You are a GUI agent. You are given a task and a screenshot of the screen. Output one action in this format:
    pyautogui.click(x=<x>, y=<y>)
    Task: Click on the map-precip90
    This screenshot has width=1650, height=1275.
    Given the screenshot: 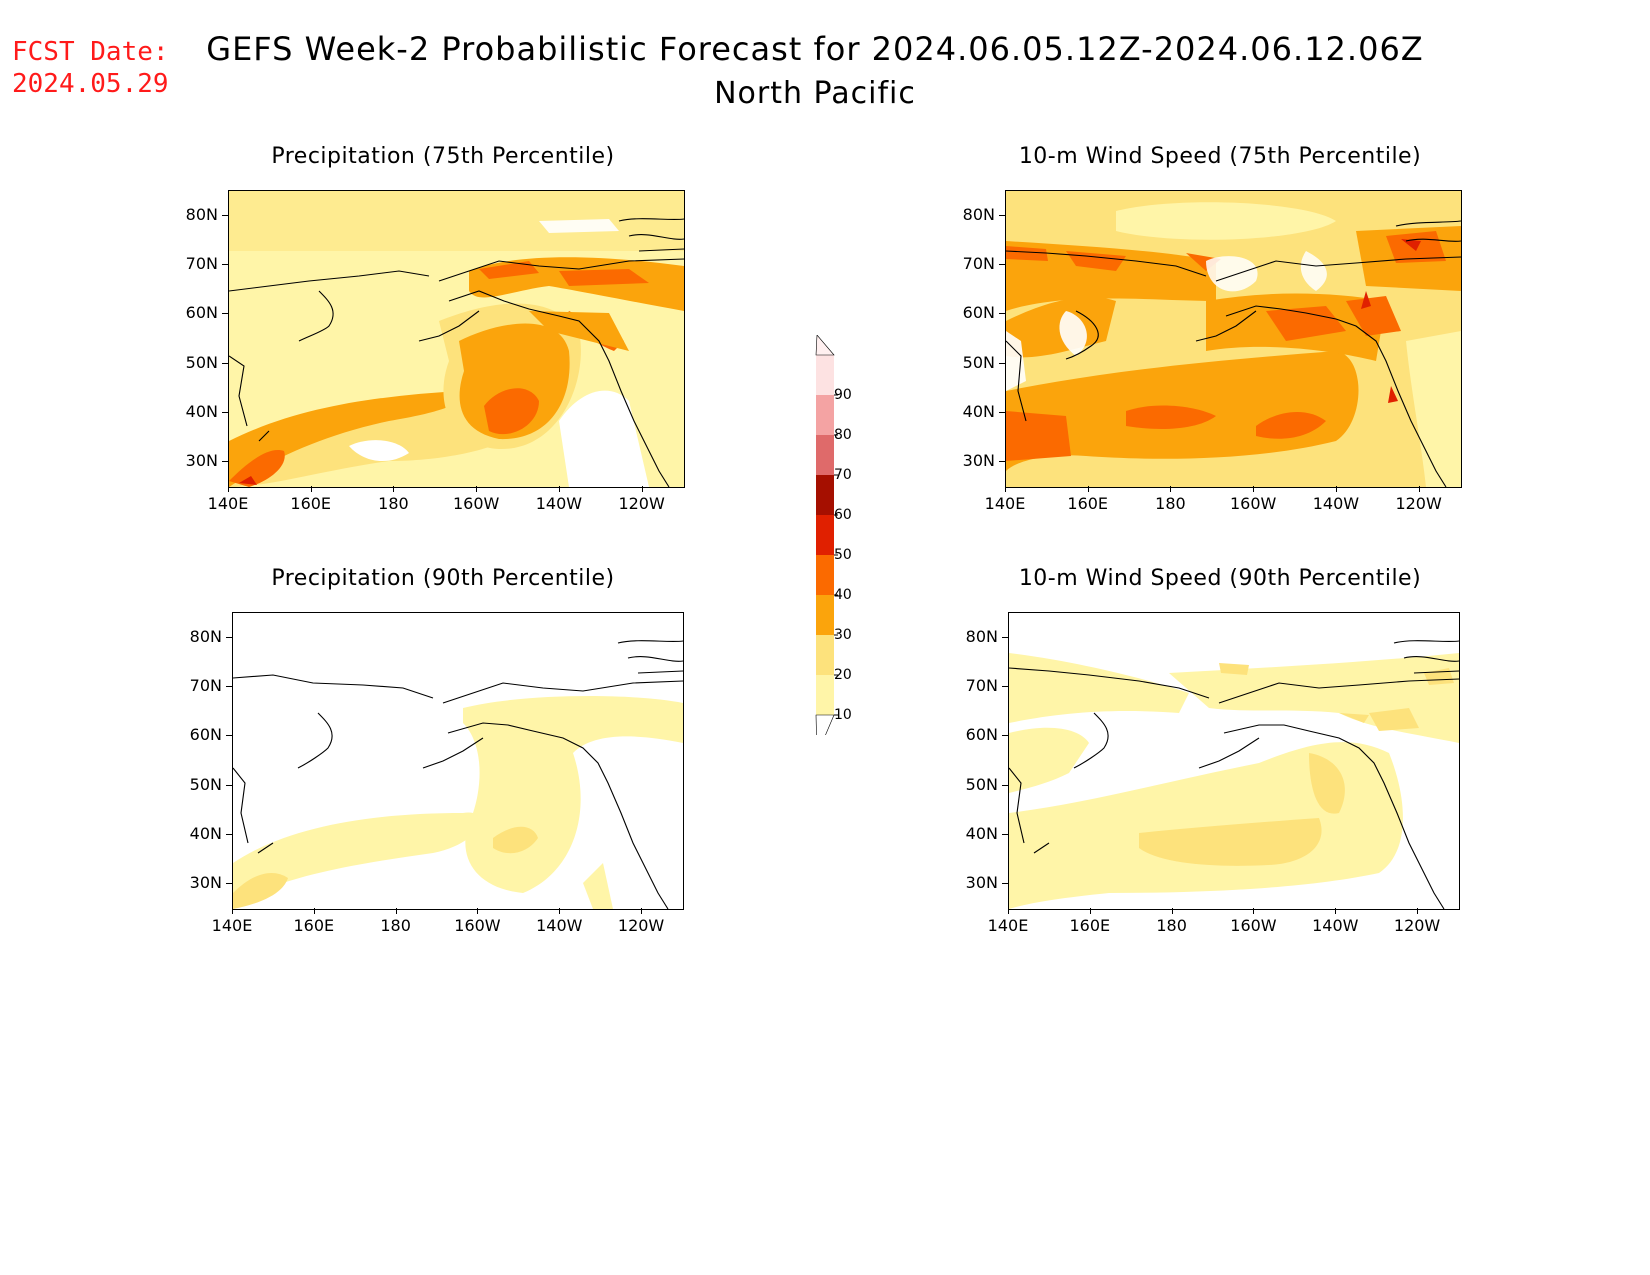 What is the action you would take?
    pyautogui.click(x=458, y=761)
    